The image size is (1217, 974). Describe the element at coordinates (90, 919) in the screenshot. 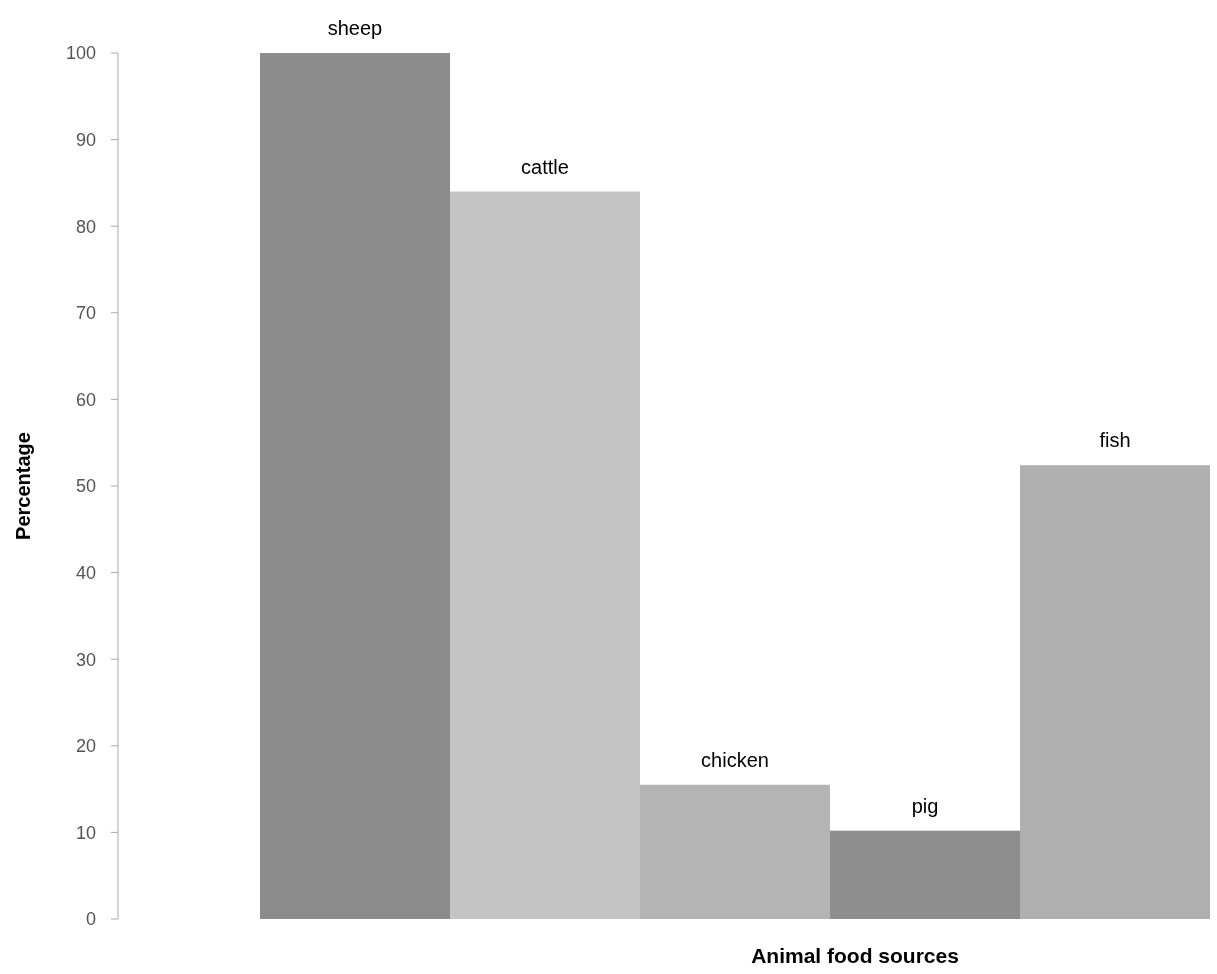

I see `y-tick-label: 0` at that location.